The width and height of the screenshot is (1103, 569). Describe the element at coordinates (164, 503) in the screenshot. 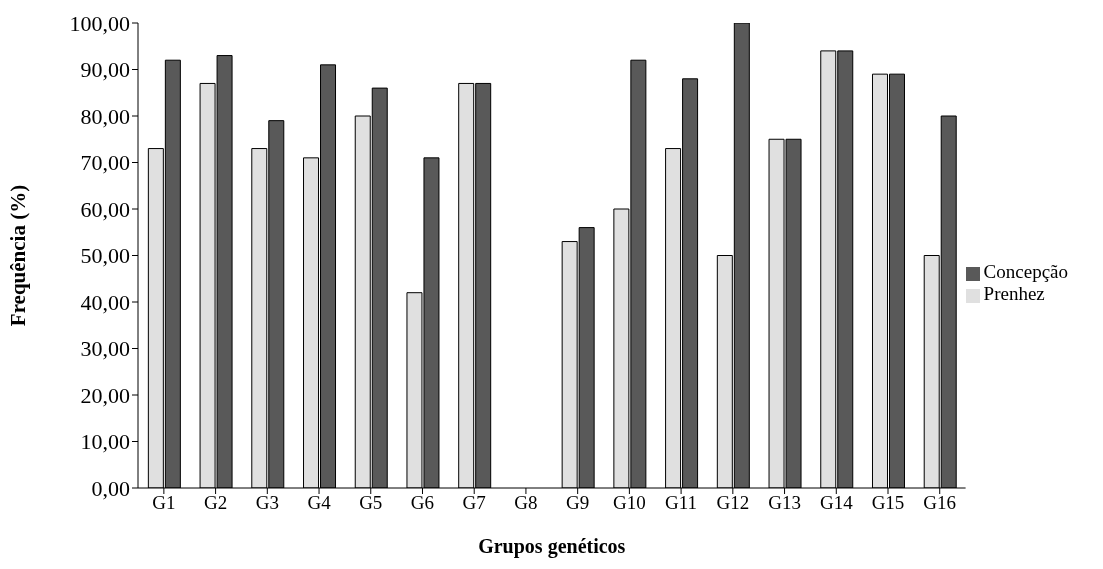

I see `x-tick-label: G1` at that location.